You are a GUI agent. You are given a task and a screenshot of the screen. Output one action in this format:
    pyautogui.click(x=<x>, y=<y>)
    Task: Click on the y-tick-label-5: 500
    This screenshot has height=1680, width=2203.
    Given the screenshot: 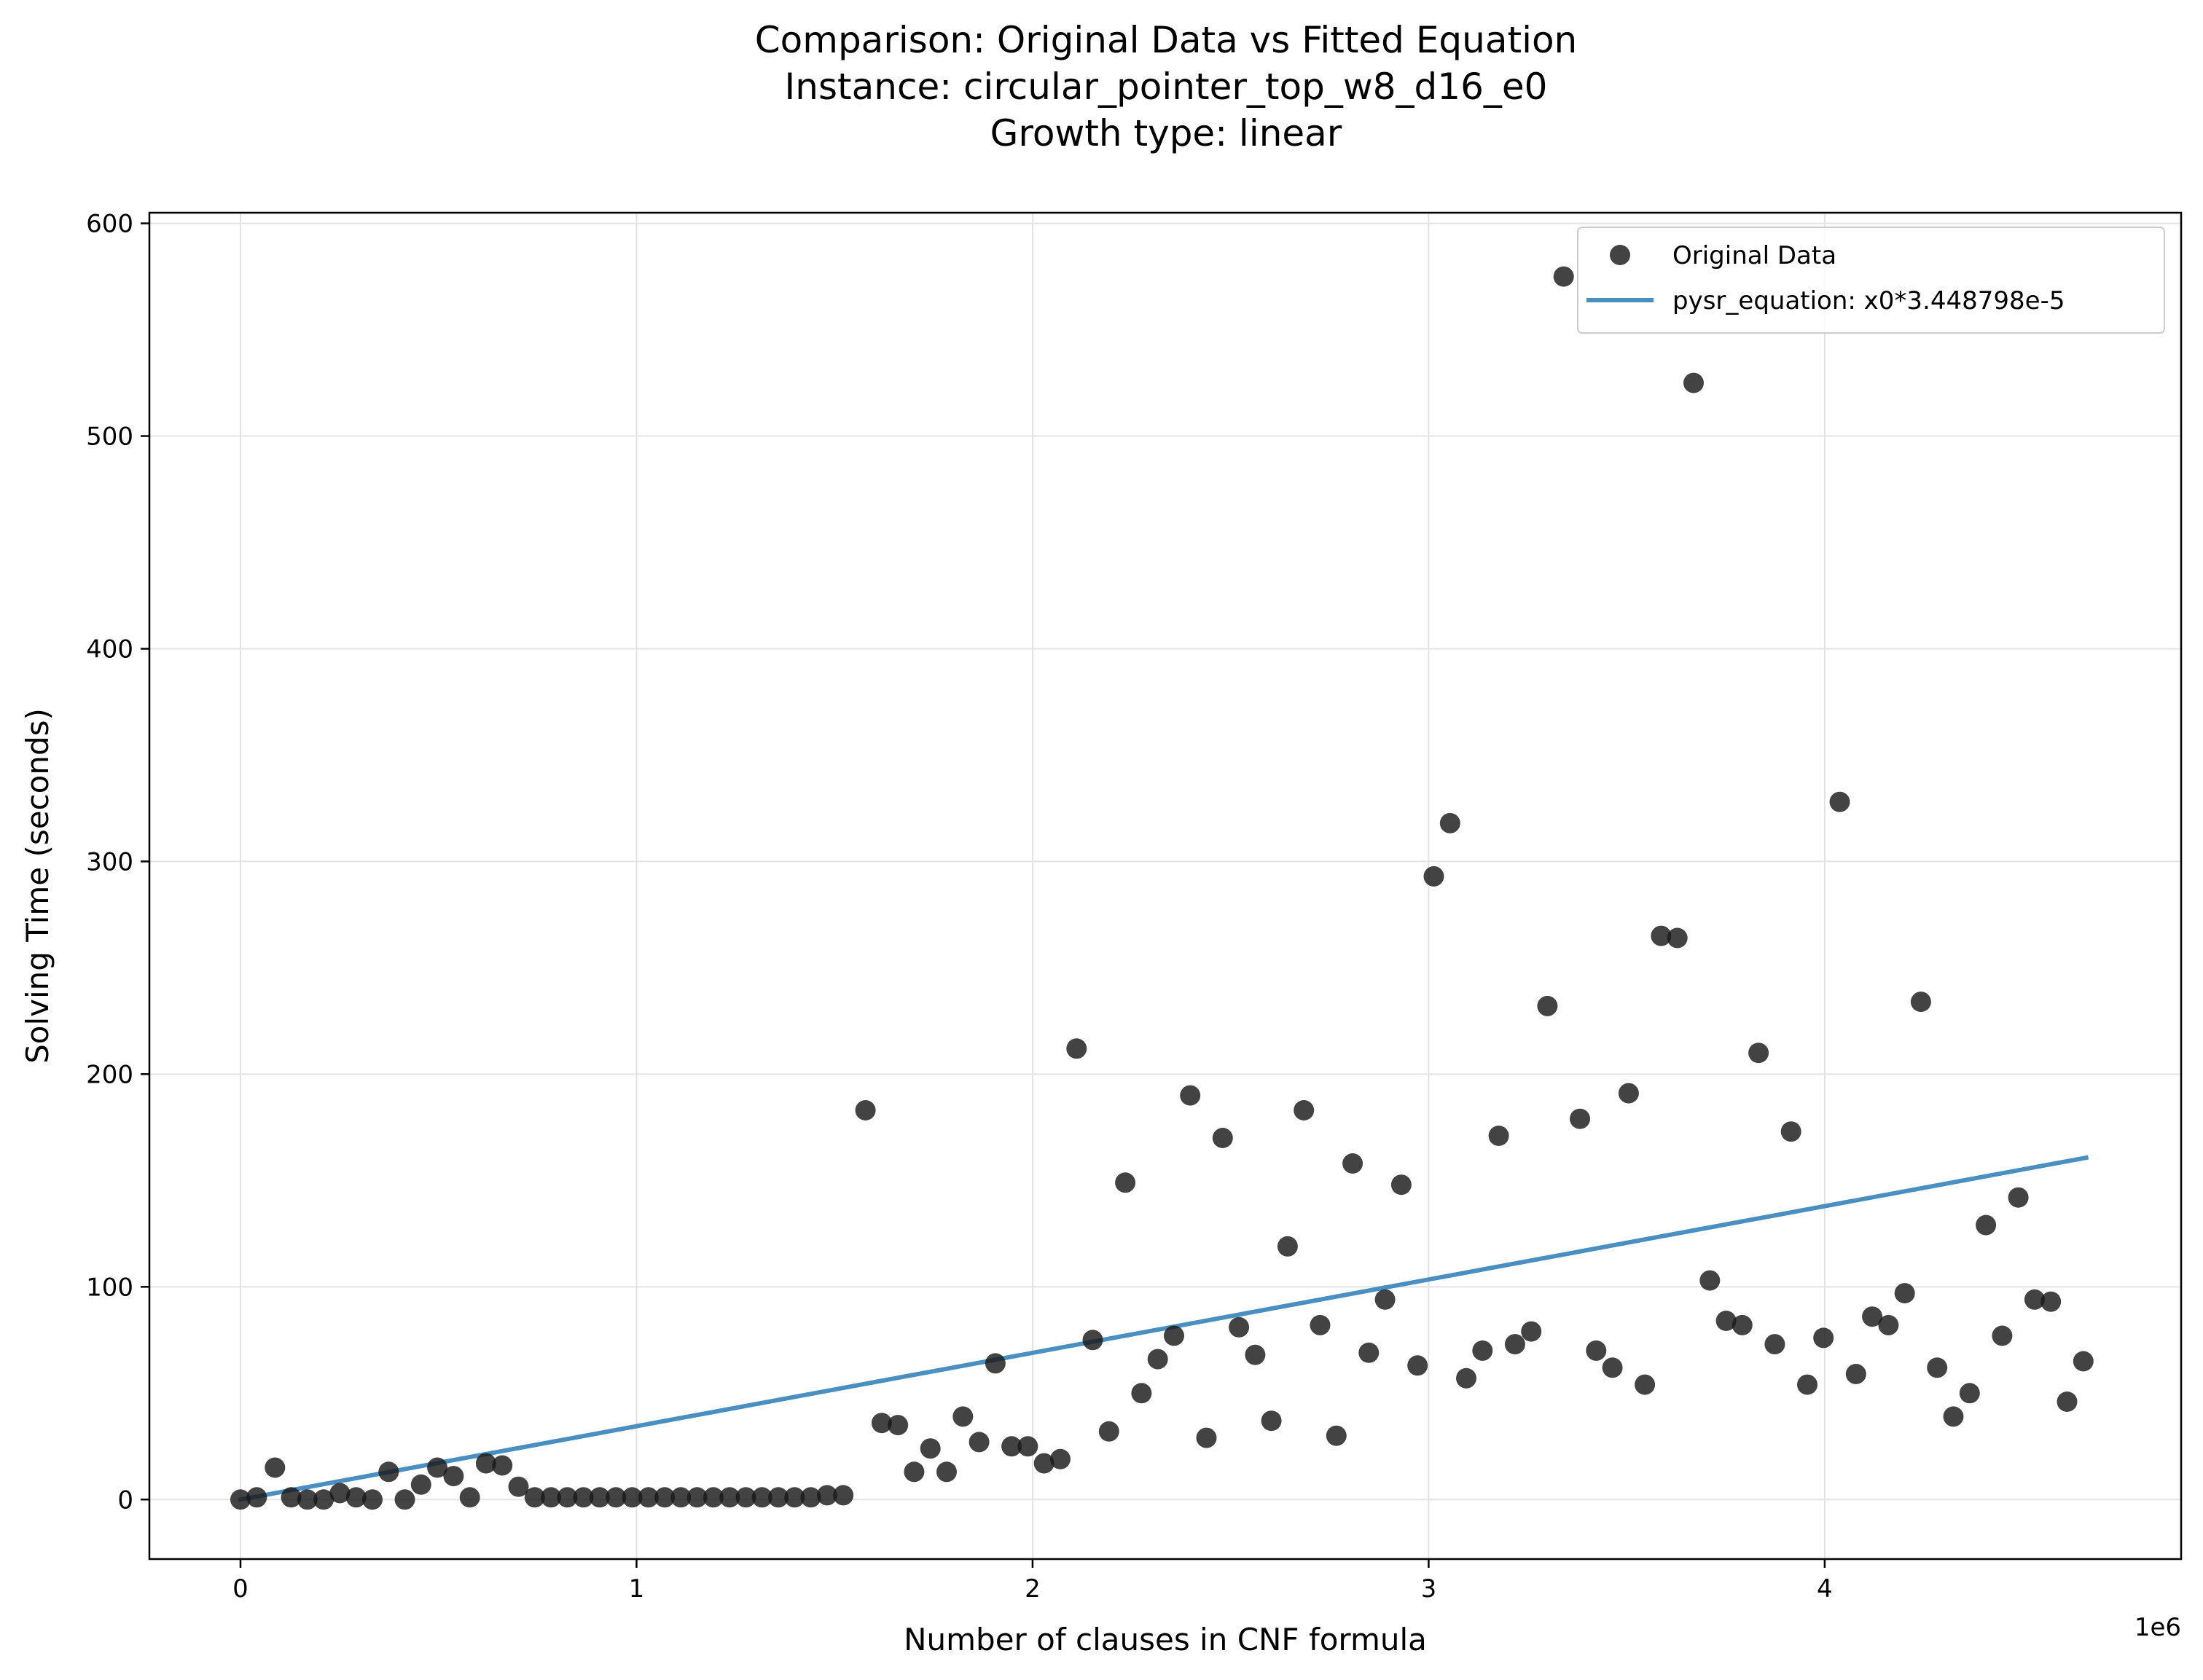 What is the action you would take?
    pyautogui.click(x=110, y=438)
    